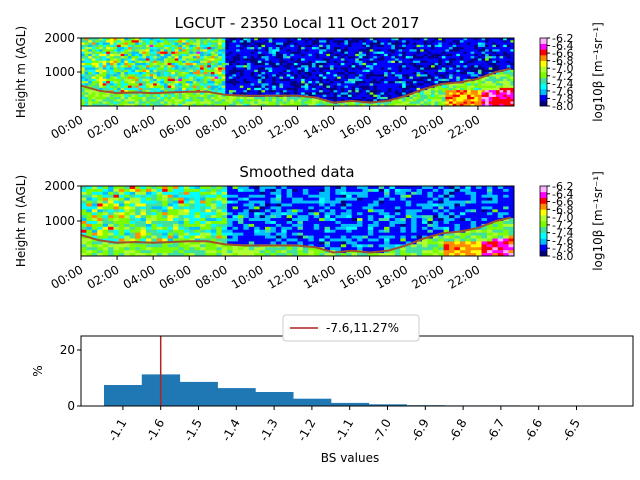 This screenshot has height=480, width=640. I want to click on colorbar-tick-label: -7.6, so click(562, 91).